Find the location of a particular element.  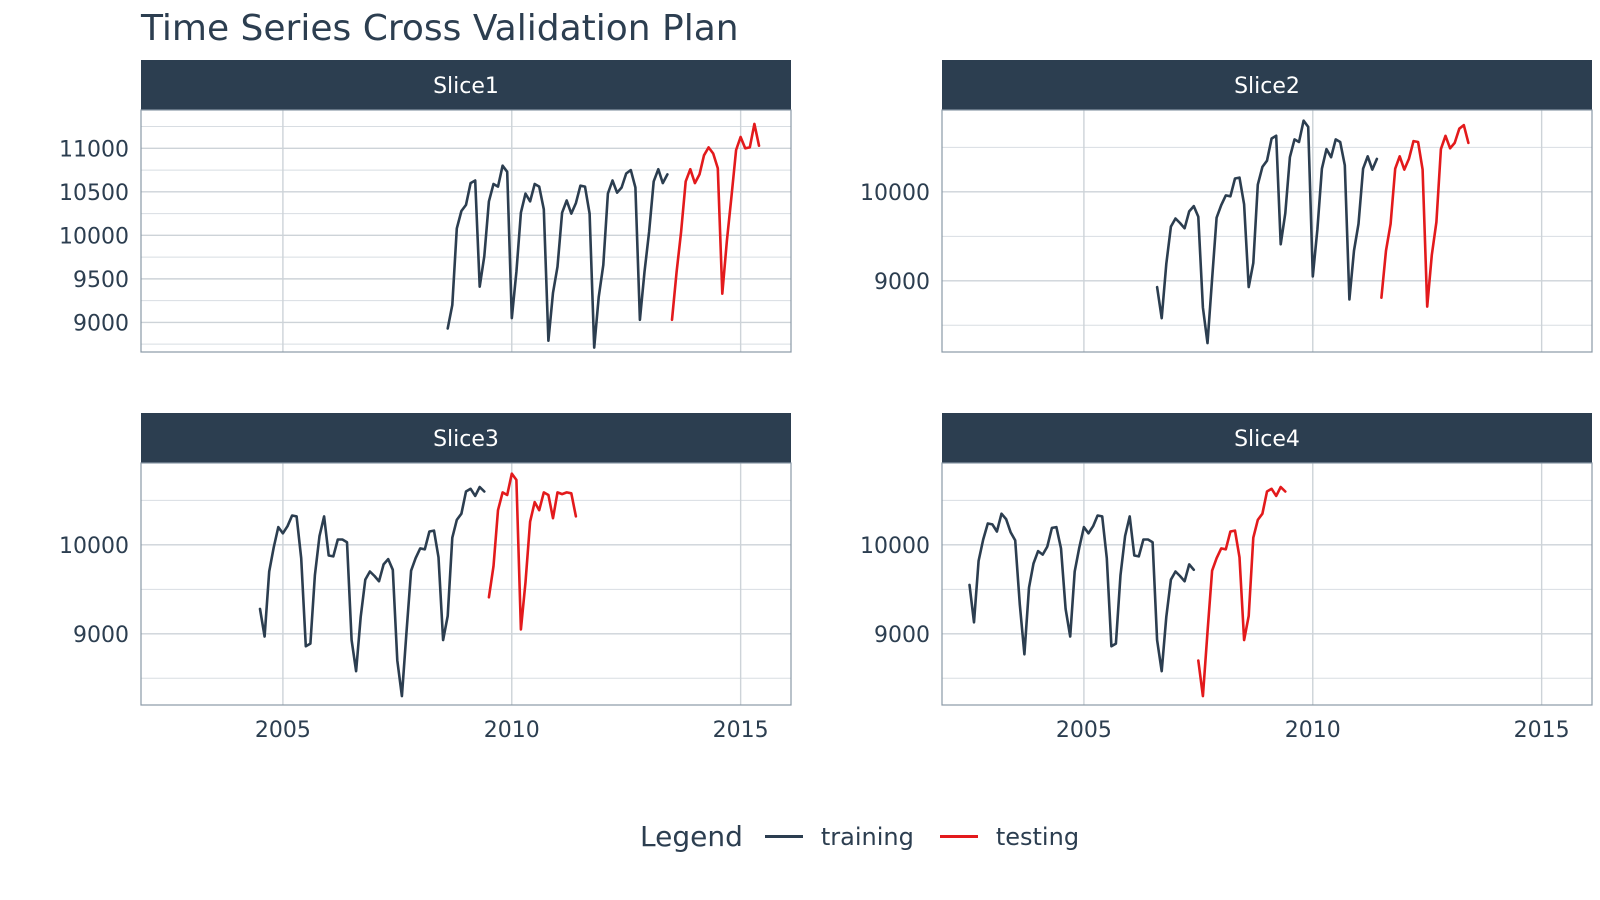

panel-3-border is located at coordinates (466, 584).